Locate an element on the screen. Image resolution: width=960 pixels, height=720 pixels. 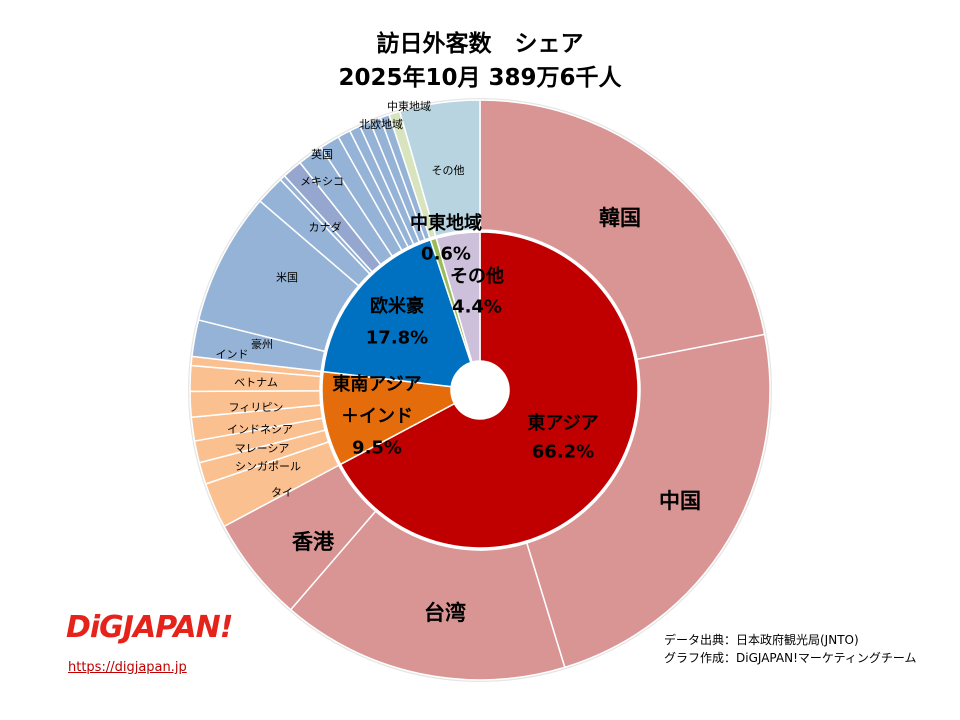
data-source: データ出典：日本政府観光局(JNTO) is located at coordinates (761, 640).